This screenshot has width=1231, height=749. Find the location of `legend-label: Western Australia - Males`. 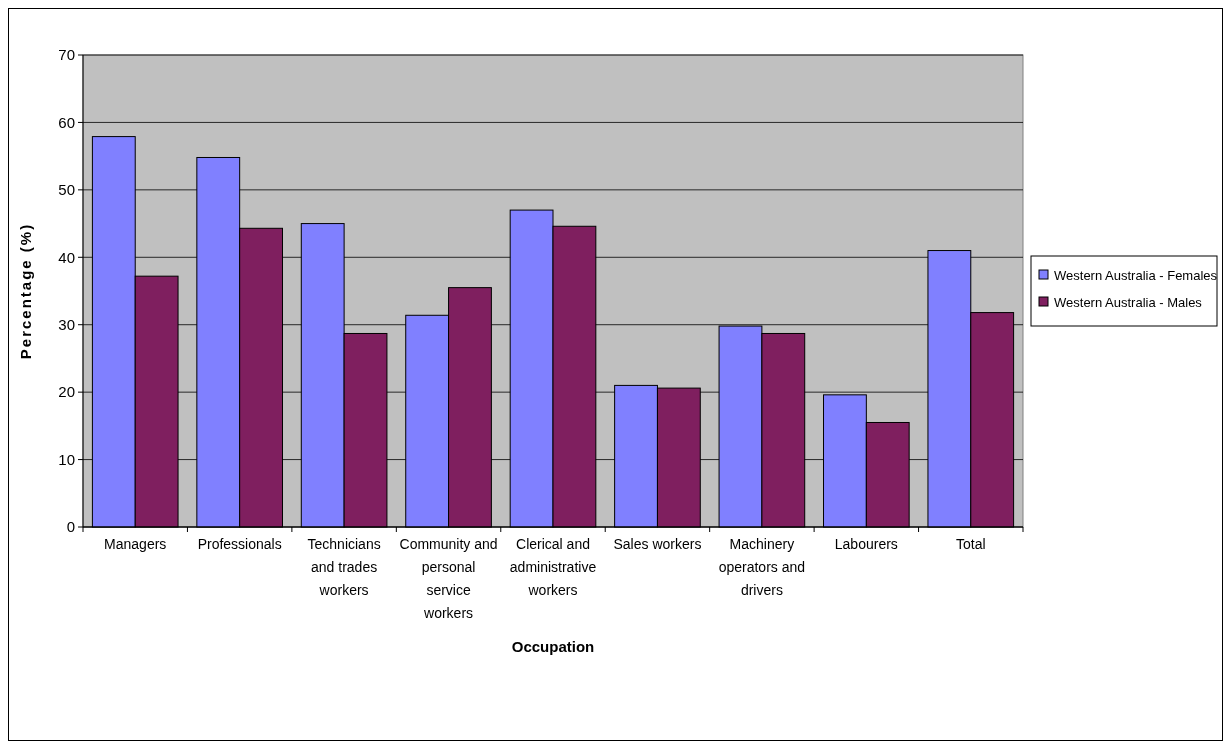

legend-label: Western Australia - Males is located at coordinates (1128, 302).